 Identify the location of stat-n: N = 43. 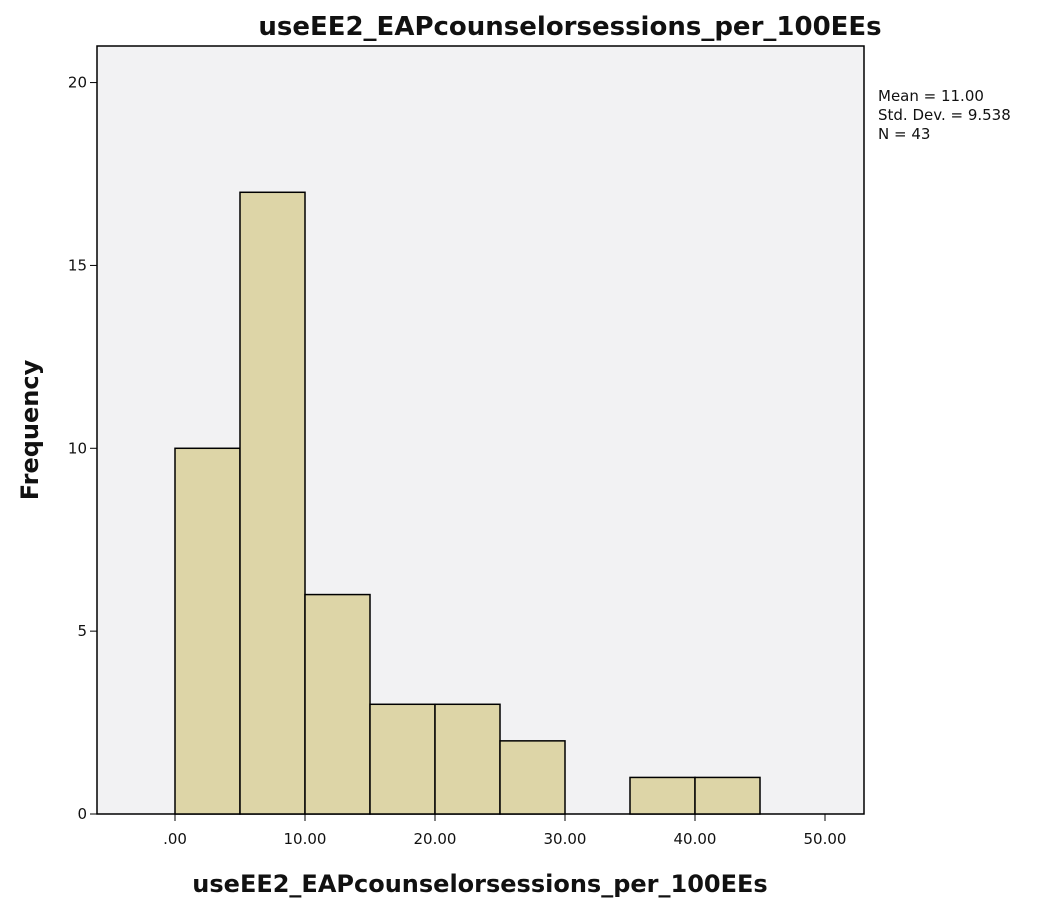
(904, 134).